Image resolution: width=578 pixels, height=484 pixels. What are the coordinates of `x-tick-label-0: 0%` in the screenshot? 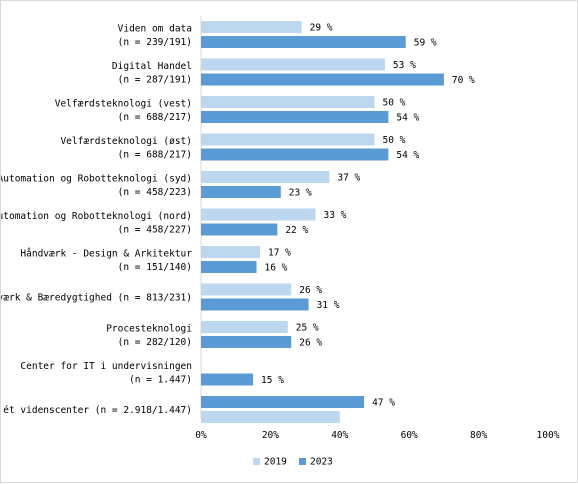 It's located at (201, 435).